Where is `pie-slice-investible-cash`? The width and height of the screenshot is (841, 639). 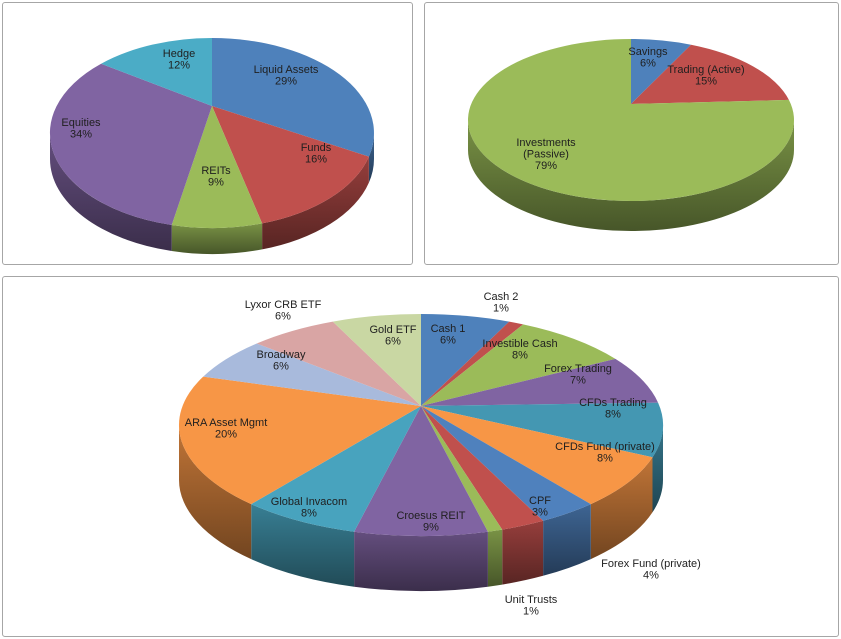 pie-slice-investible-cash is located at coordinates (518, 365).